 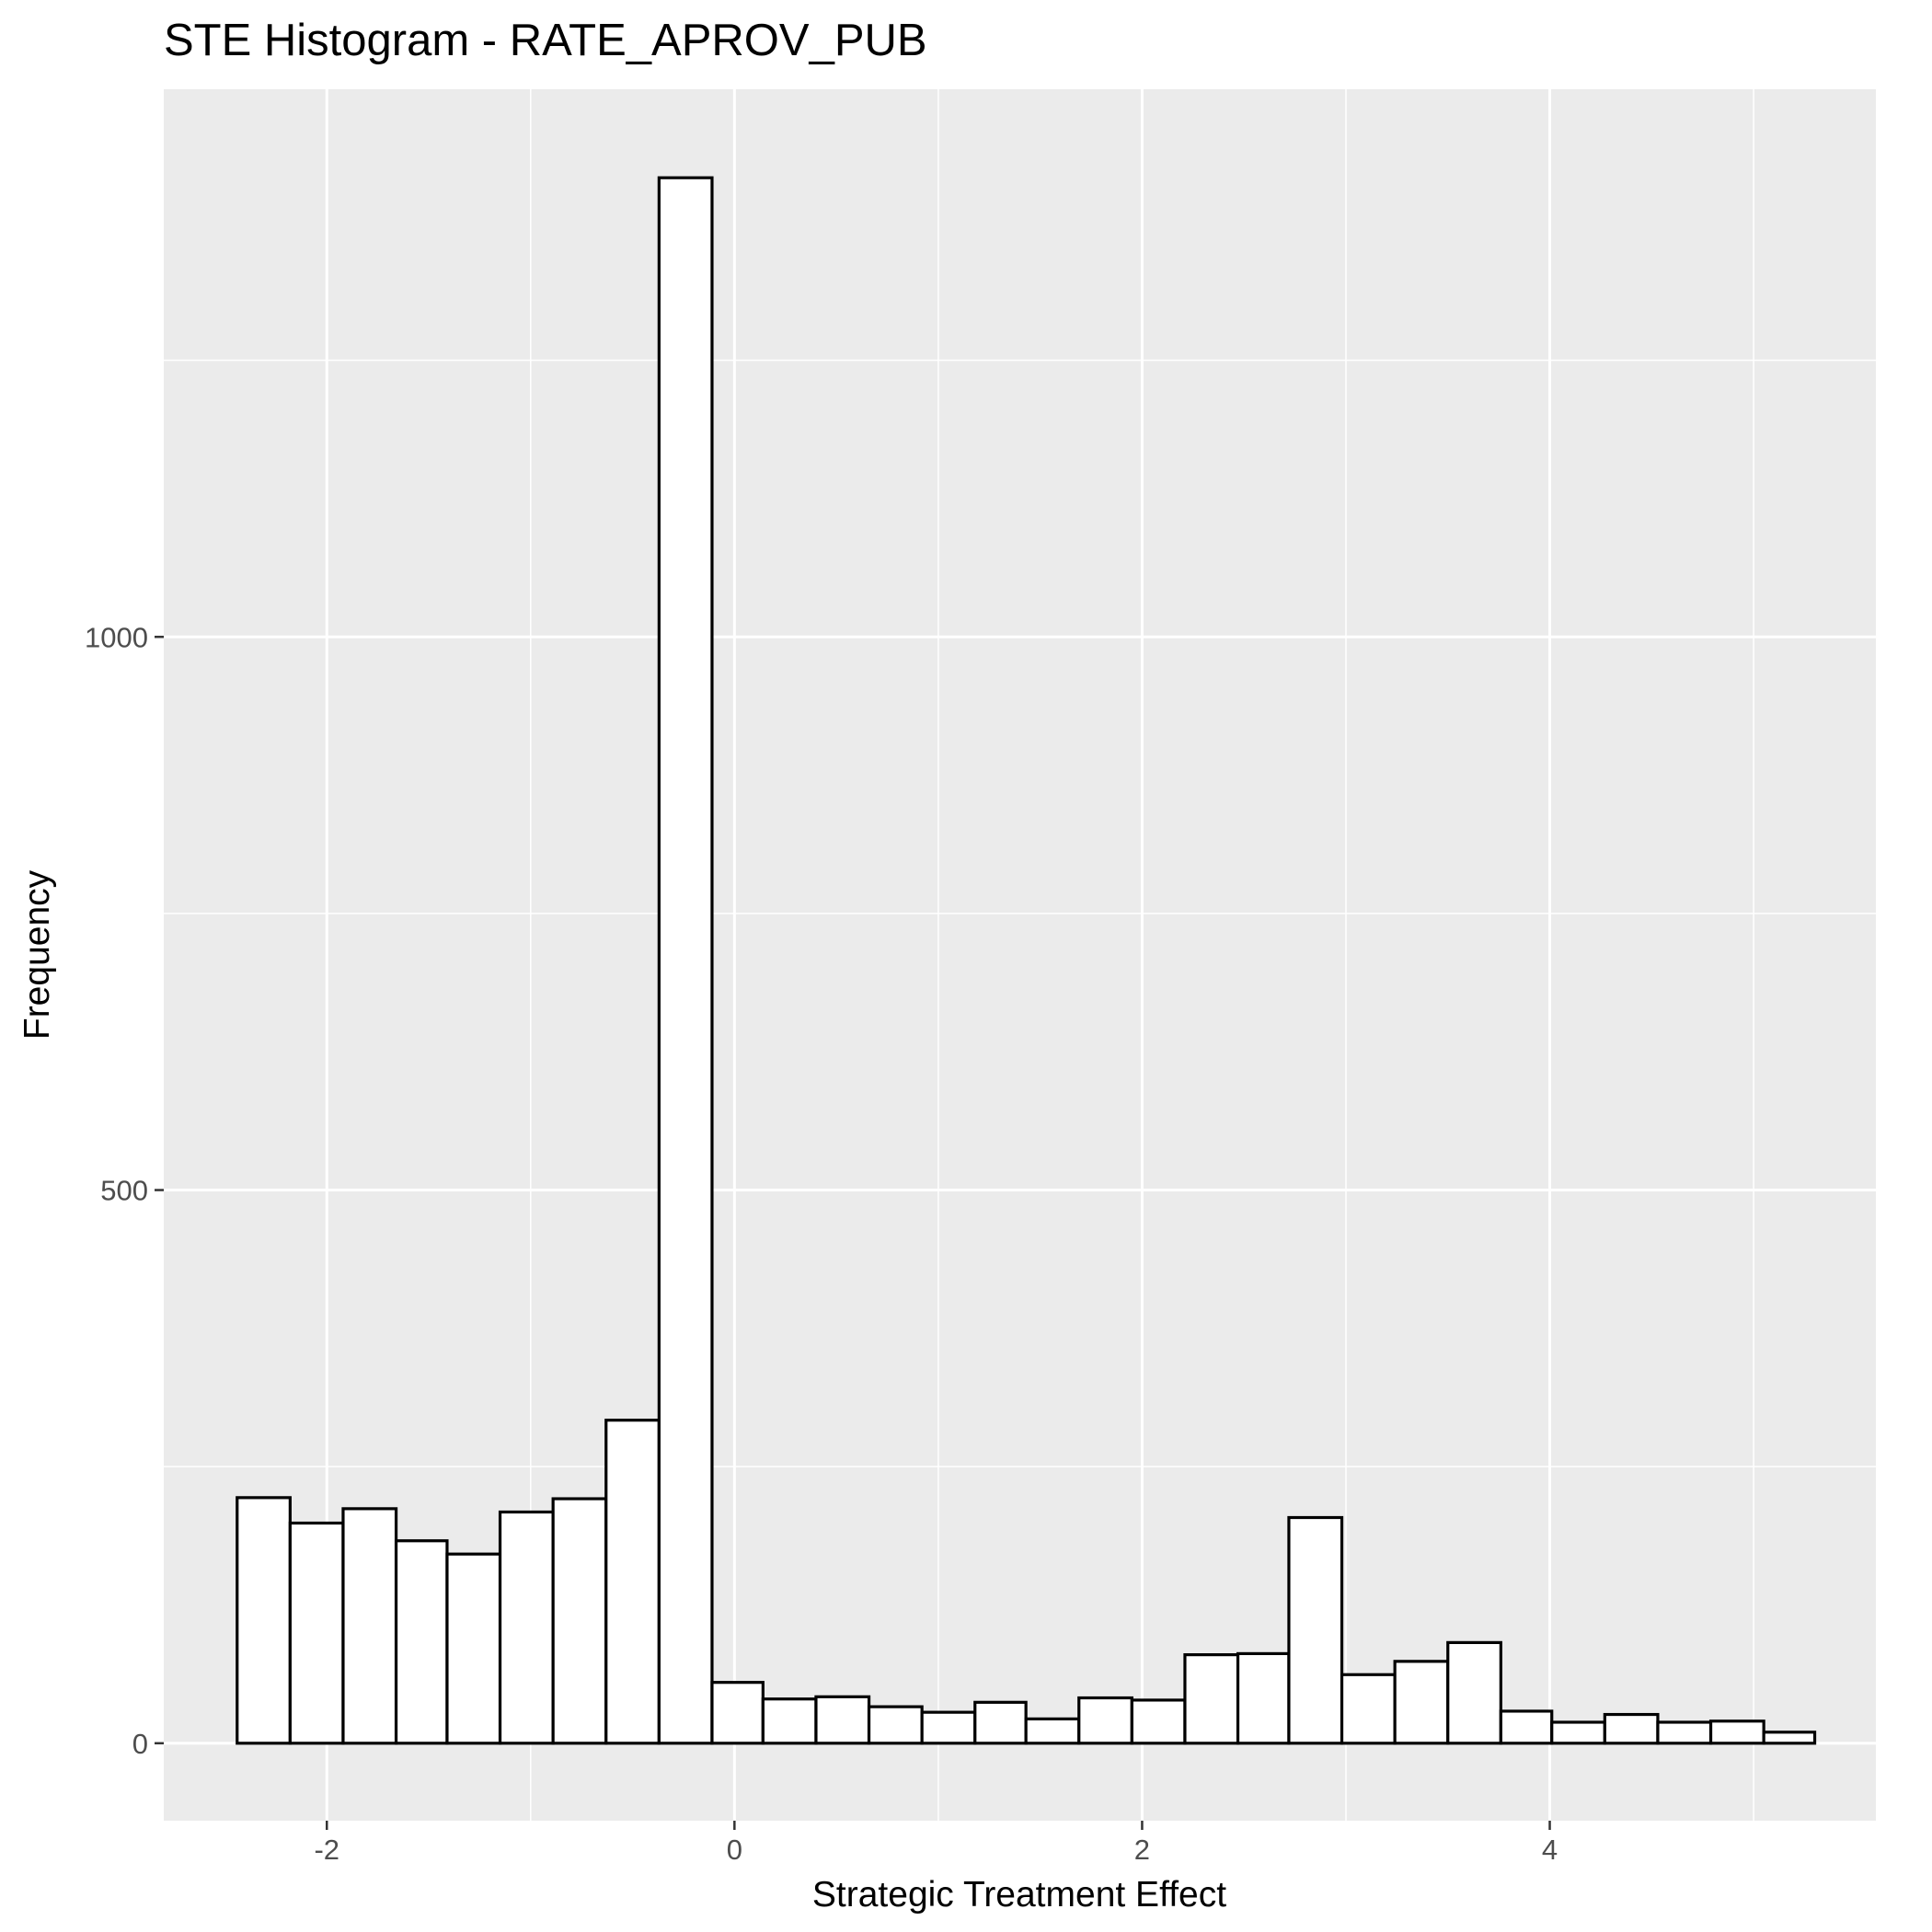 I want to click on chart-title: STE Histogram - RATE_APROV_PUB, so click(x=545, y=40).